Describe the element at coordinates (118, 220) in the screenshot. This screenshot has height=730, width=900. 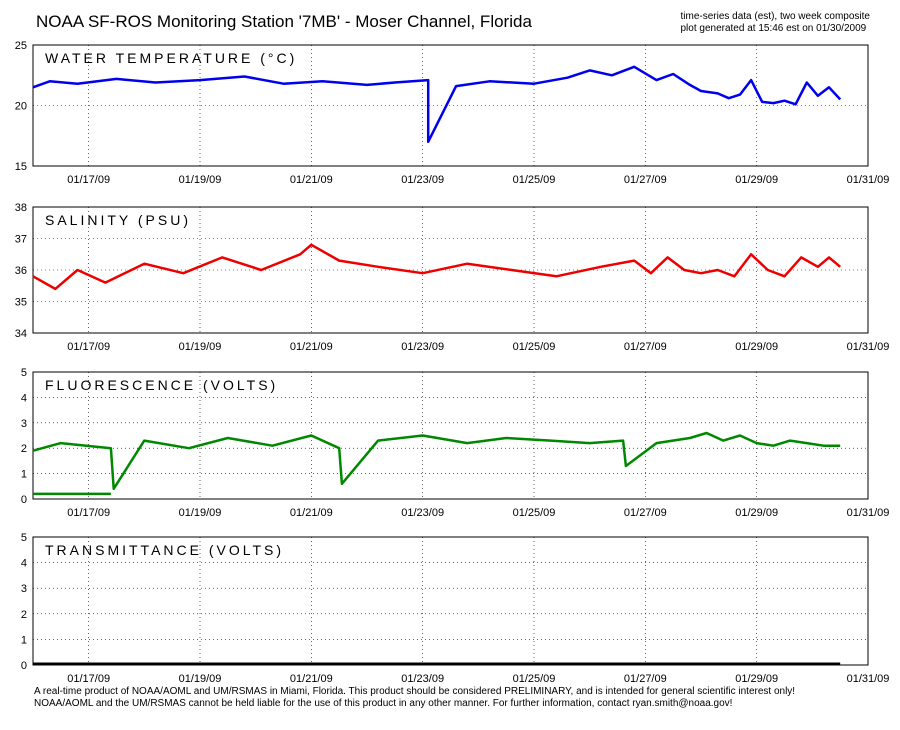
I see `salinity-title: SALINITY (PSU)` at that location.